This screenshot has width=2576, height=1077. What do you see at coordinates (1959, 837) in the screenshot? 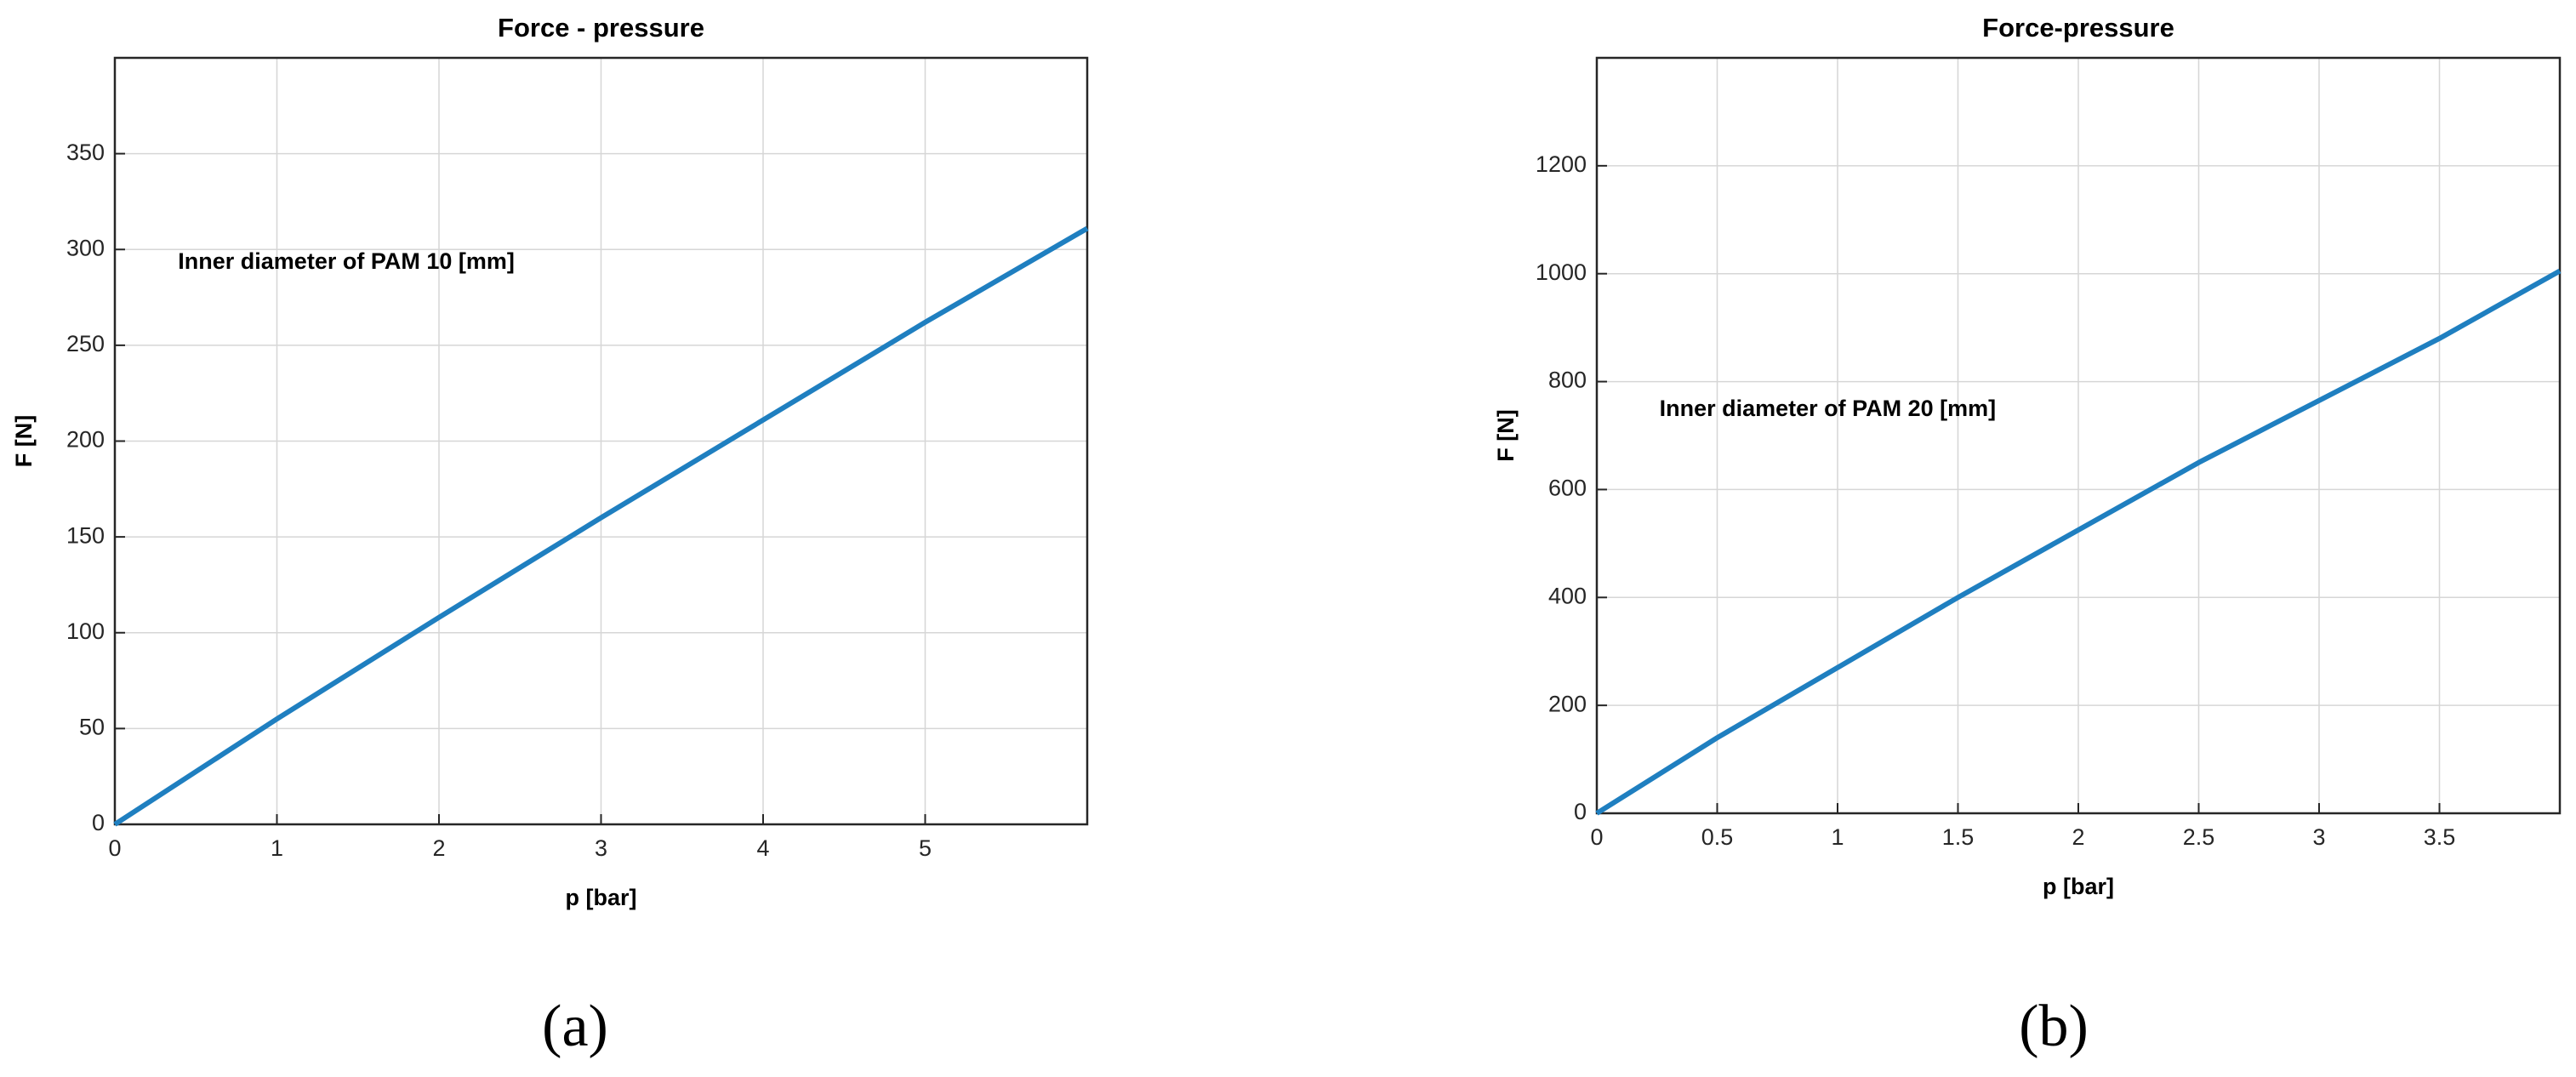
I see `x-tick-label: 1.5` at bounding box center [1959, 837].